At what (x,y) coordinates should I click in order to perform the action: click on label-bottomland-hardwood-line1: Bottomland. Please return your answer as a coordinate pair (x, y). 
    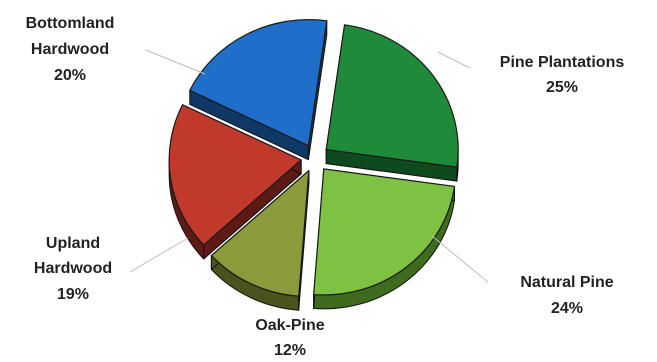
    Looking at the image, I should click on (70, 23).